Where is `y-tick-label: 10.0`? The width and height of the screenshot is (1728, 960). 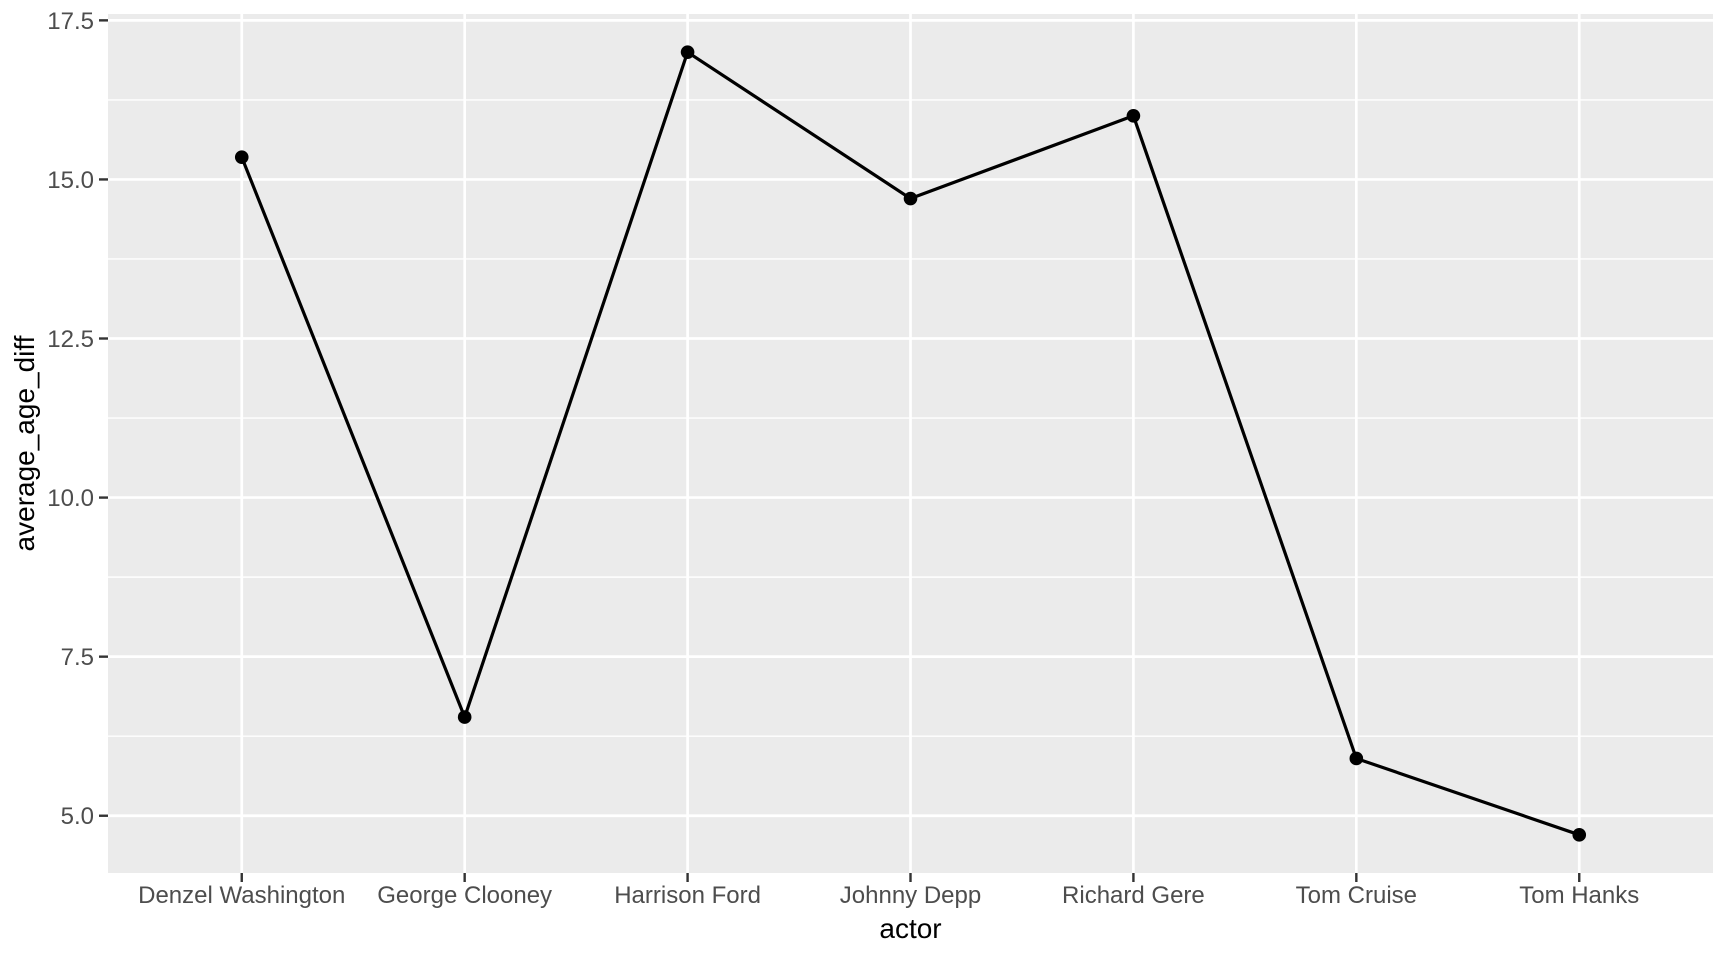
y-tick-label: 10.0 is located at coordinates (70, 498).